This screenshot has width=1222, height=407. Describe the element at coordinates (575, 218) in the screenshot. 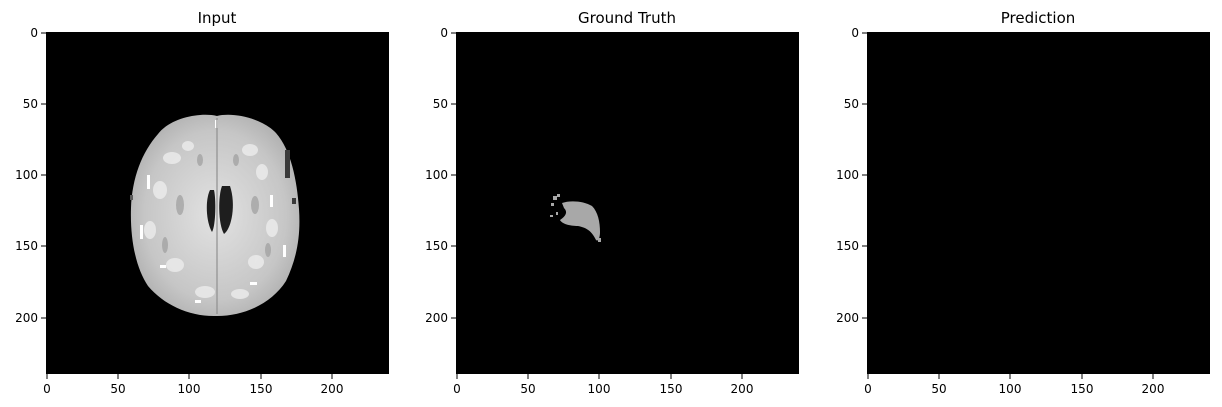

I see `lesion-mask` at that location.